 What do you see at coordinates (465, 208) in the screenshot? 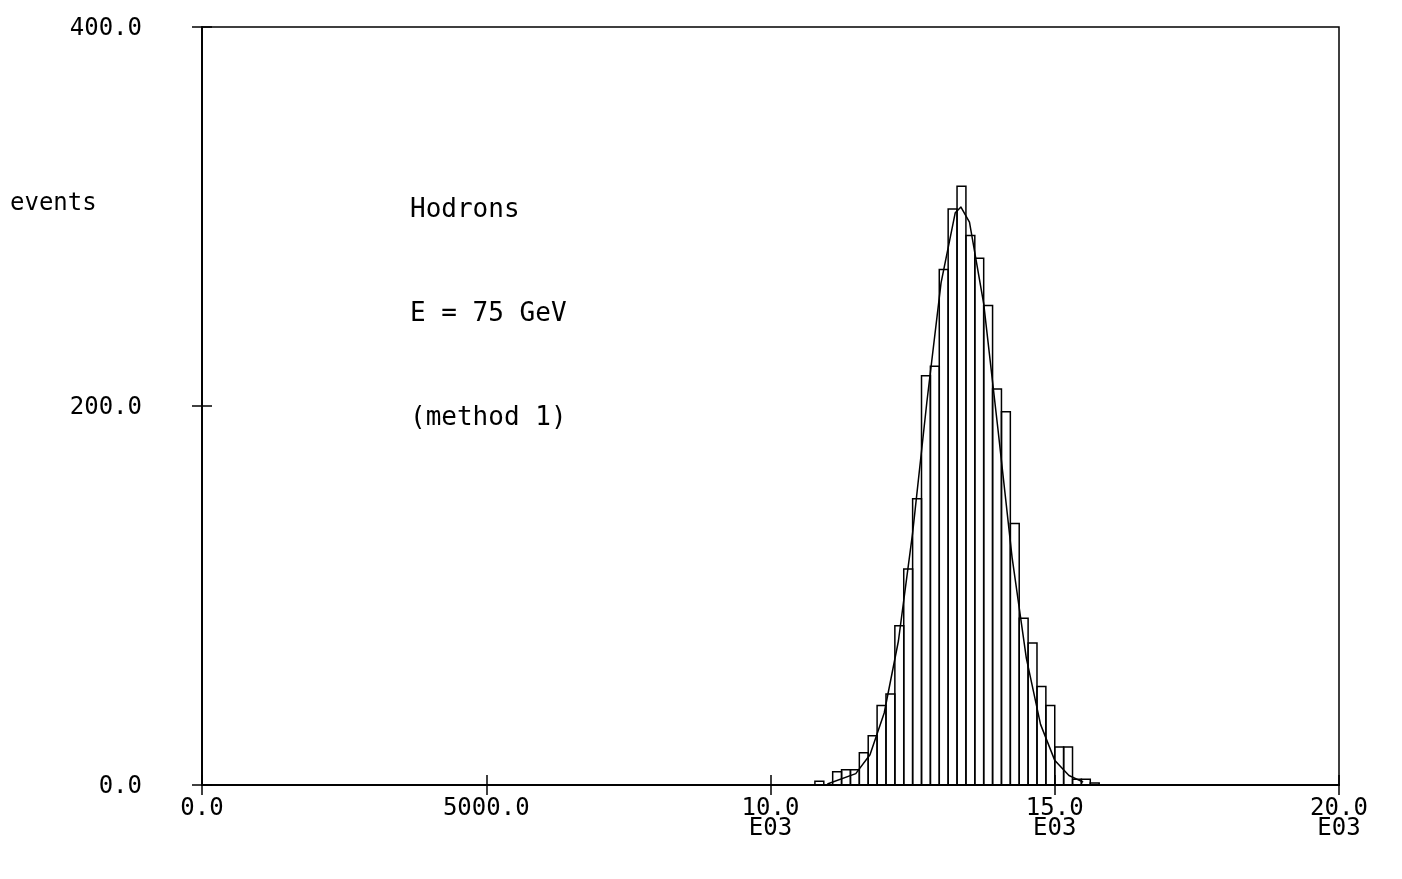
I see `annotation: Hodrons` at bounding box center [465, 208].